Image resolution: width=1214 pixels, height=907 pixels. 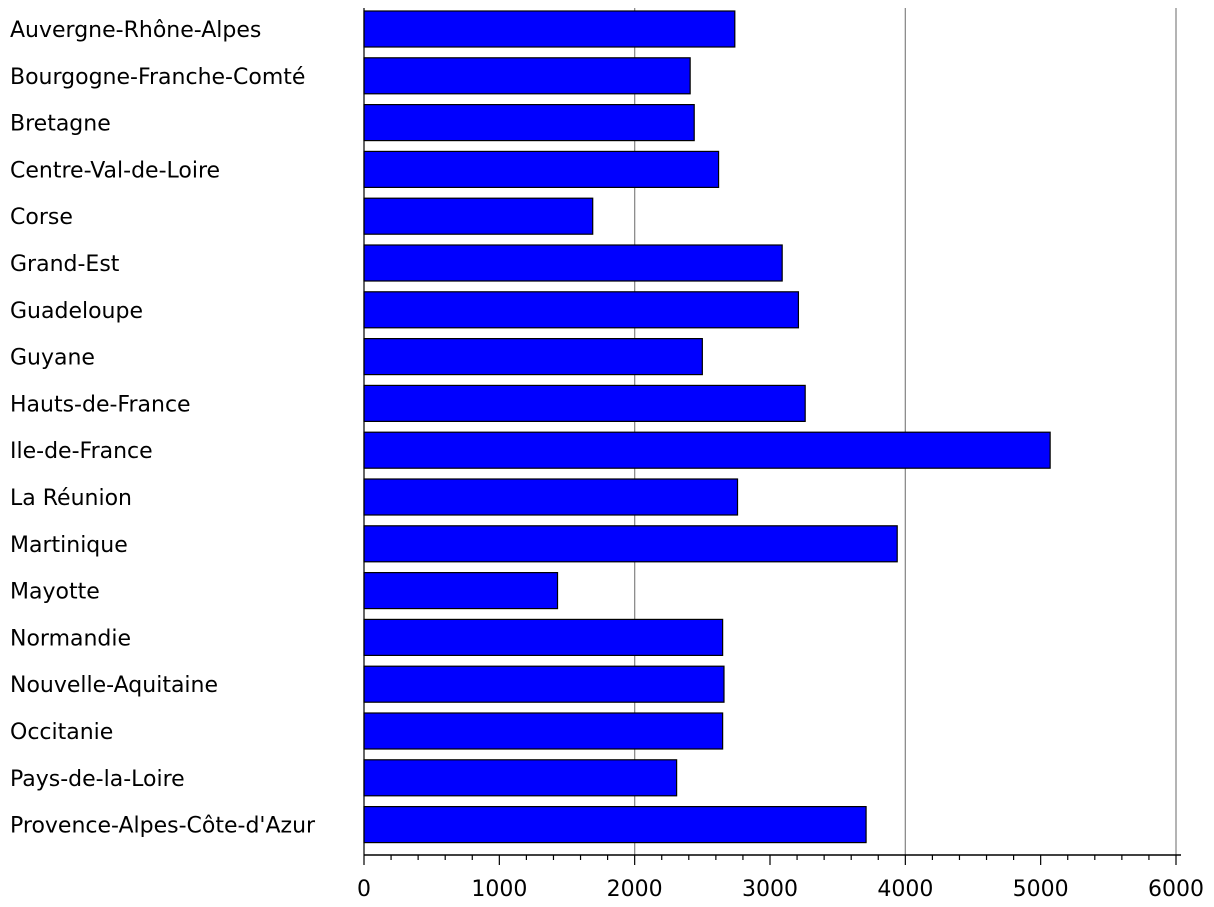 I want to click on category-label: Centre-Val-de-Loire, so click(x=115, y=170).